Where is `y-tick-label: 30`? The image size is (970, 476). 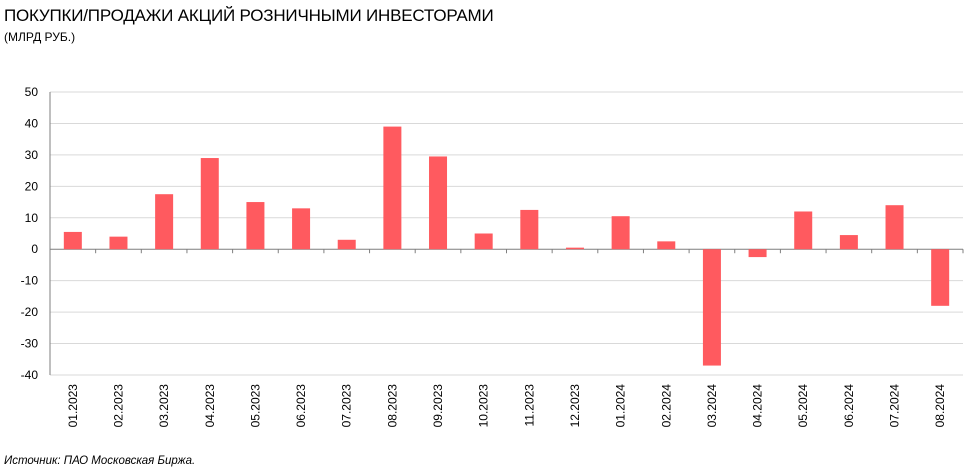
y-tick-label: 30 is located at coordinates (32, 155).